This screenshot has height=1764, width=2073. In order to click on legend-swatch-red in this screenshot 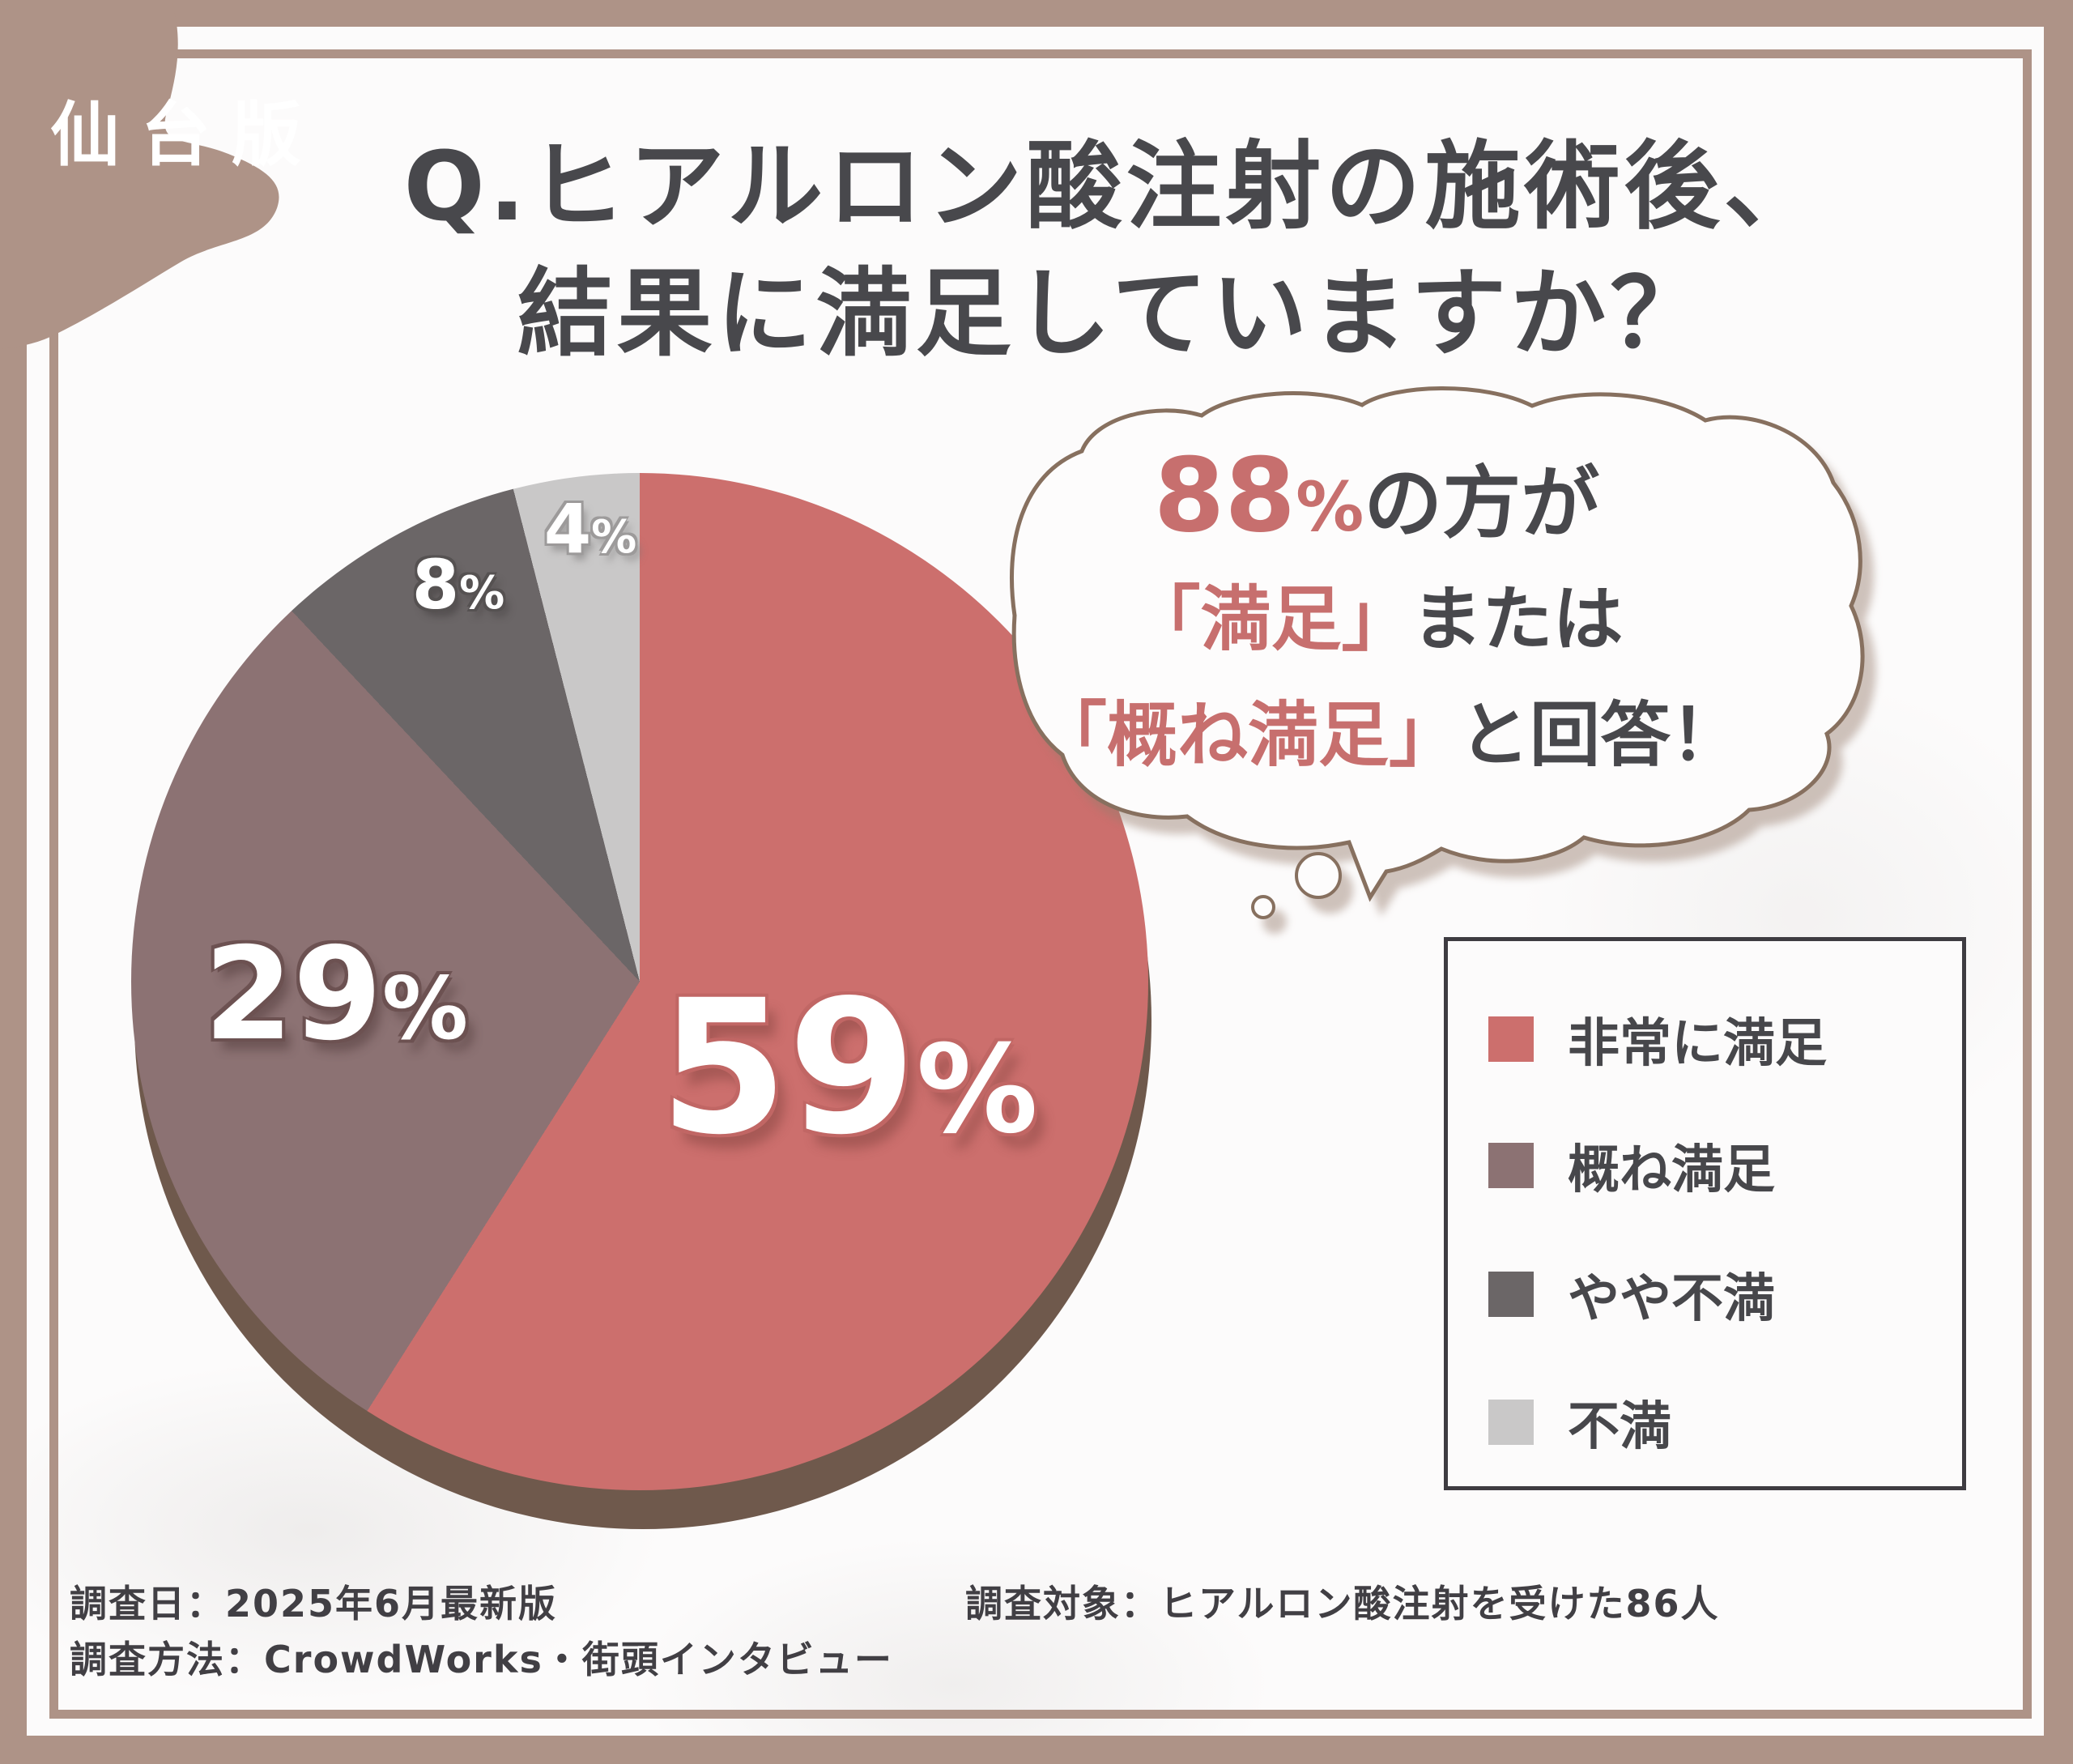, I will do `click(1511, 1039)`.